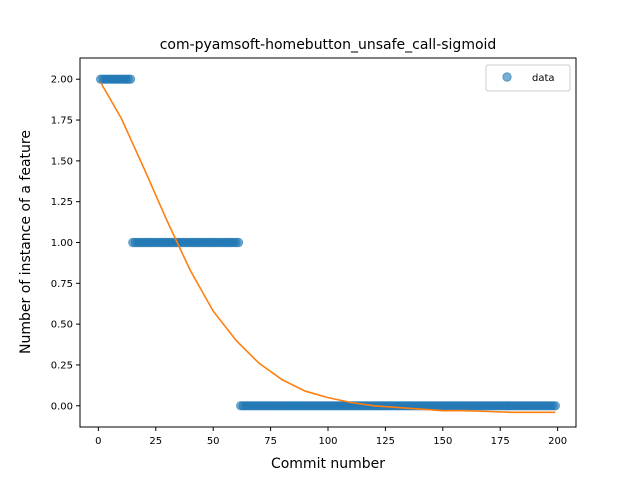 This screenshot has height=480, width=640. Describe the element at coordinates (543, 78) in the screenshot. I see `legend-label-data: data` at that location.